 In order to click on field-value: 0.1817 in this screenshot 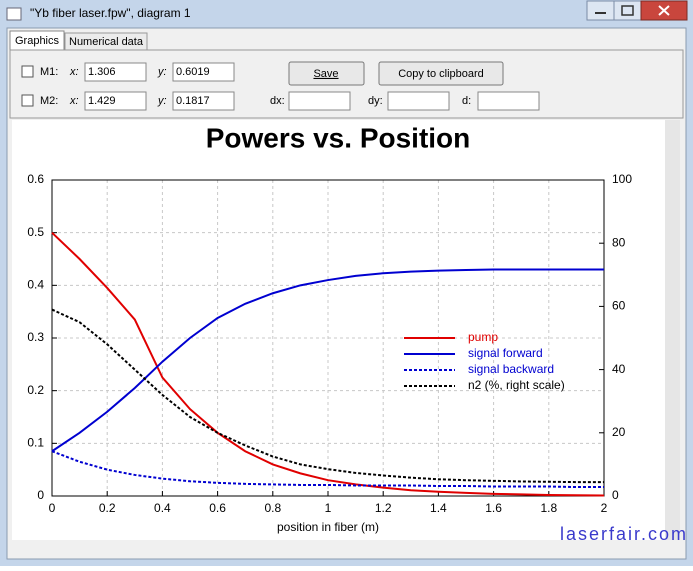, I will do `click(193, 101)`.